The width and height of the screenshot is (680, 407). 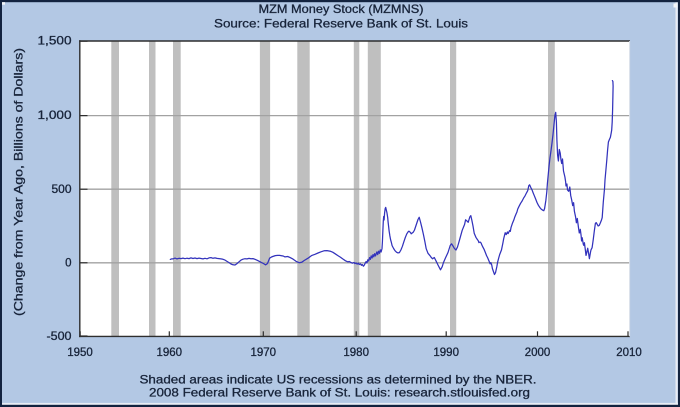 I want to click on svg-text: 1,500, so click(x=55, y=42).